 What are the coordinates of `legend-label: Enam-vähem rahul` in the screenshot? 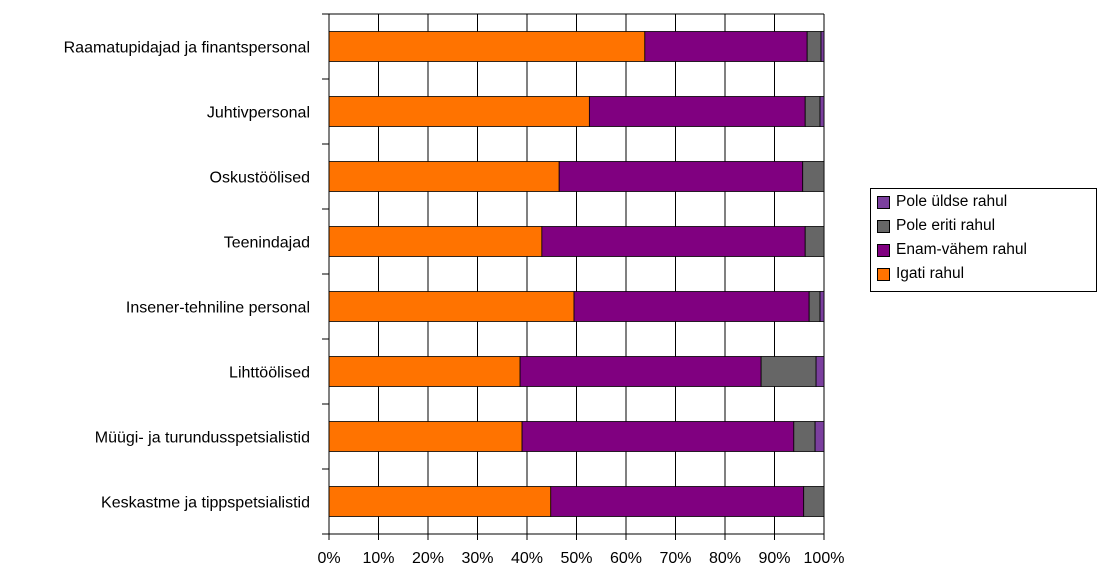 It's located at (961, 249).